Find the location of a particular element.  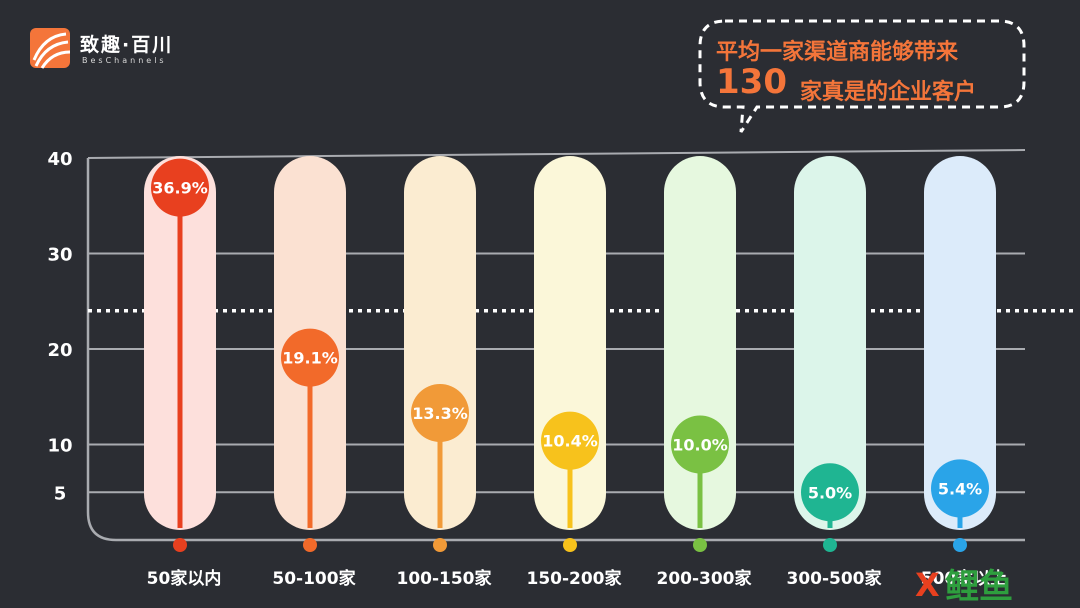

svg-text: 鲤鱼 is located at coordinates (979, 585).